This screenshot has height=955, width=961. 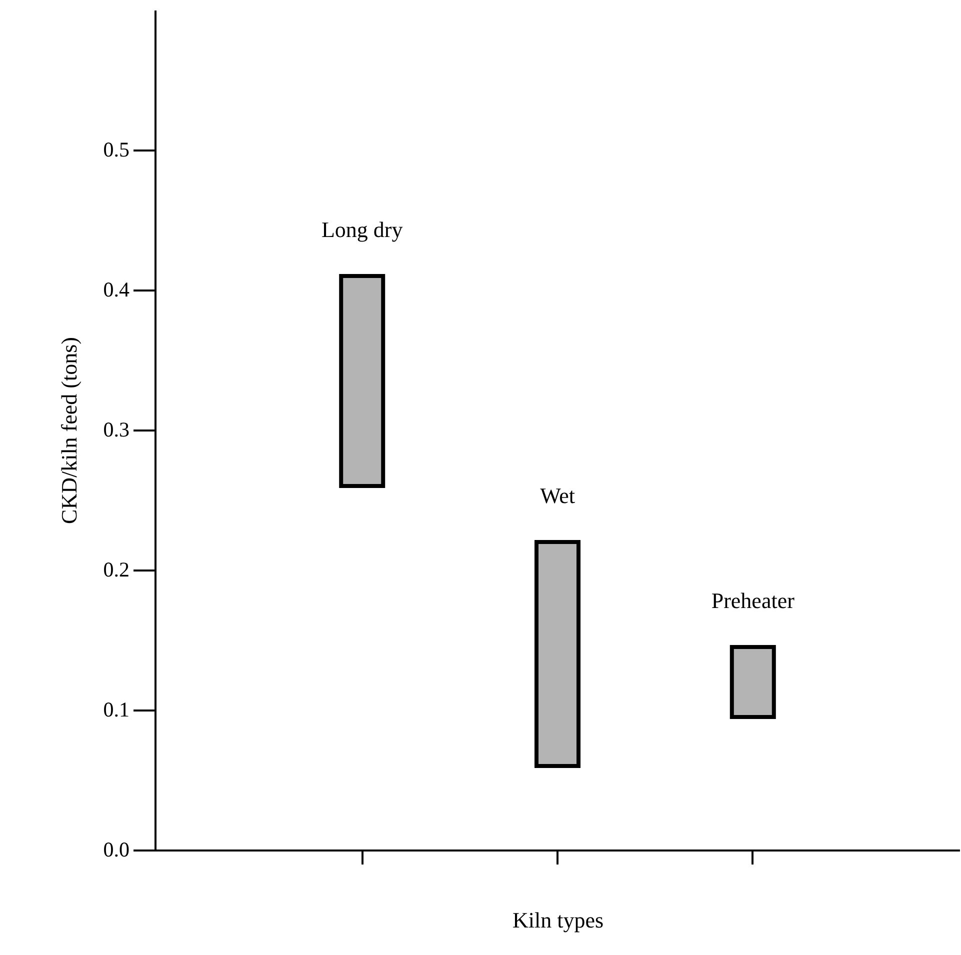 What do you see at coordinates (753, 600) in the screenshot?
I see `x-tick-label: Preheater` at bounding box center [753, 600].